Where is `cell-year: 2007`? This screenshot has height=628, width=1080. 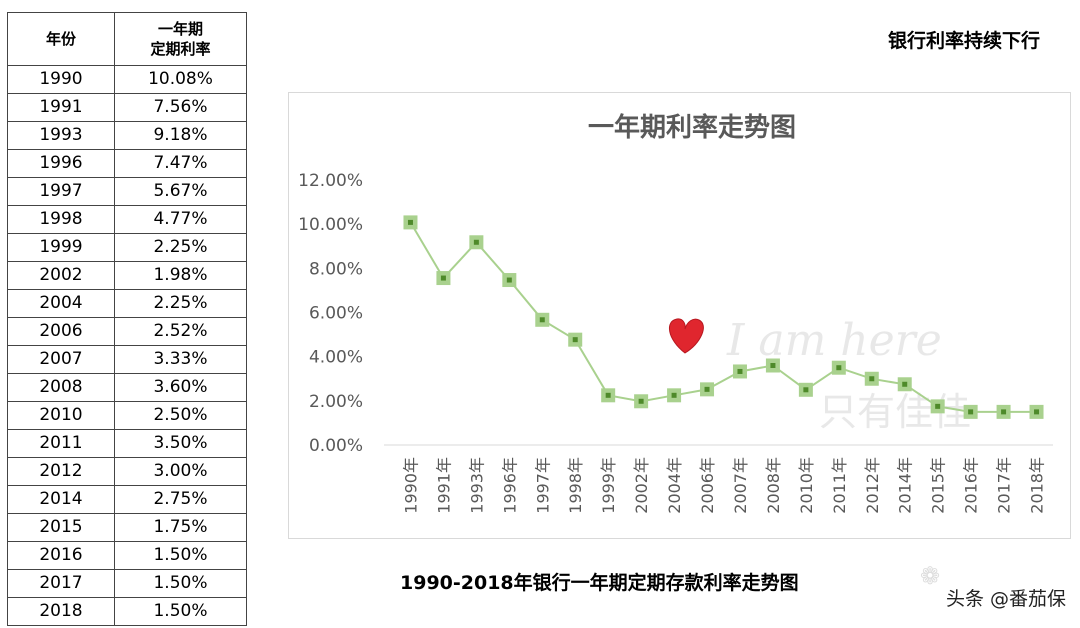
cell-year: 2007 is located at coordinates (61, 359).